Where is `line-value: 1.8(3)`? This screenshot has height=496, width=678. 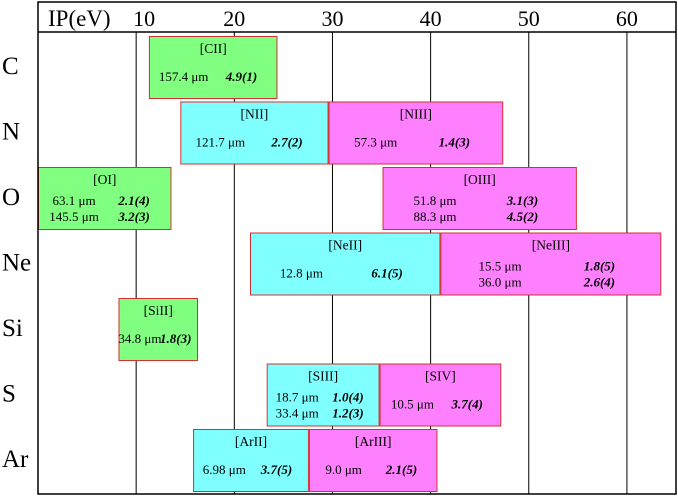
line-value: 1.8(3) is located at coordinates (175, 338).